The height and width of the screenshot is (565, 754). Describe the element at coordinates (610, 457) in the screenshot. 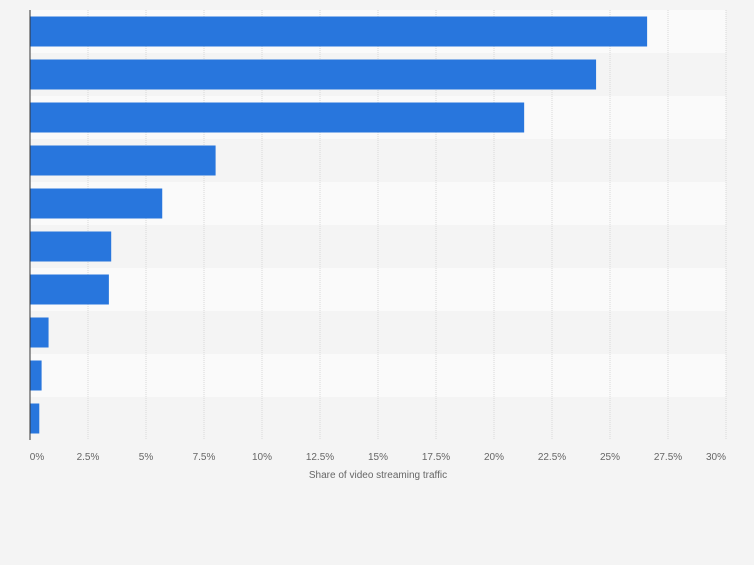

I see `x-tick-label: 25%` at that location.